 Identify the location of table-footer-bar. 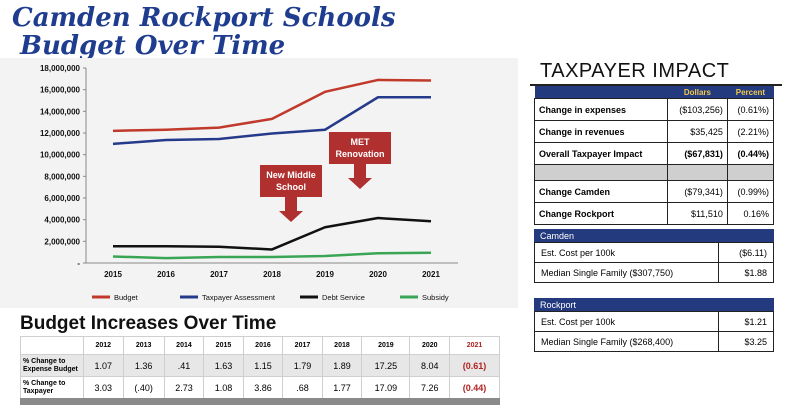
(260, 401).